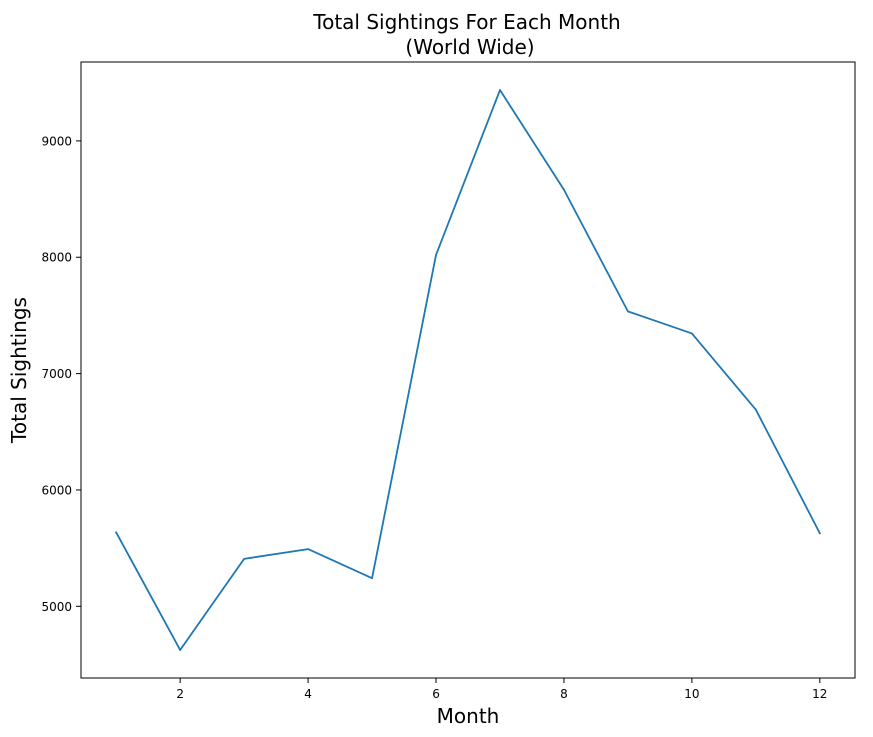 This screenshot has width=873, height=737. Describe the element at coordinates (564, 694) in the screenshot. I see `x-tick-label: 8` at that location.